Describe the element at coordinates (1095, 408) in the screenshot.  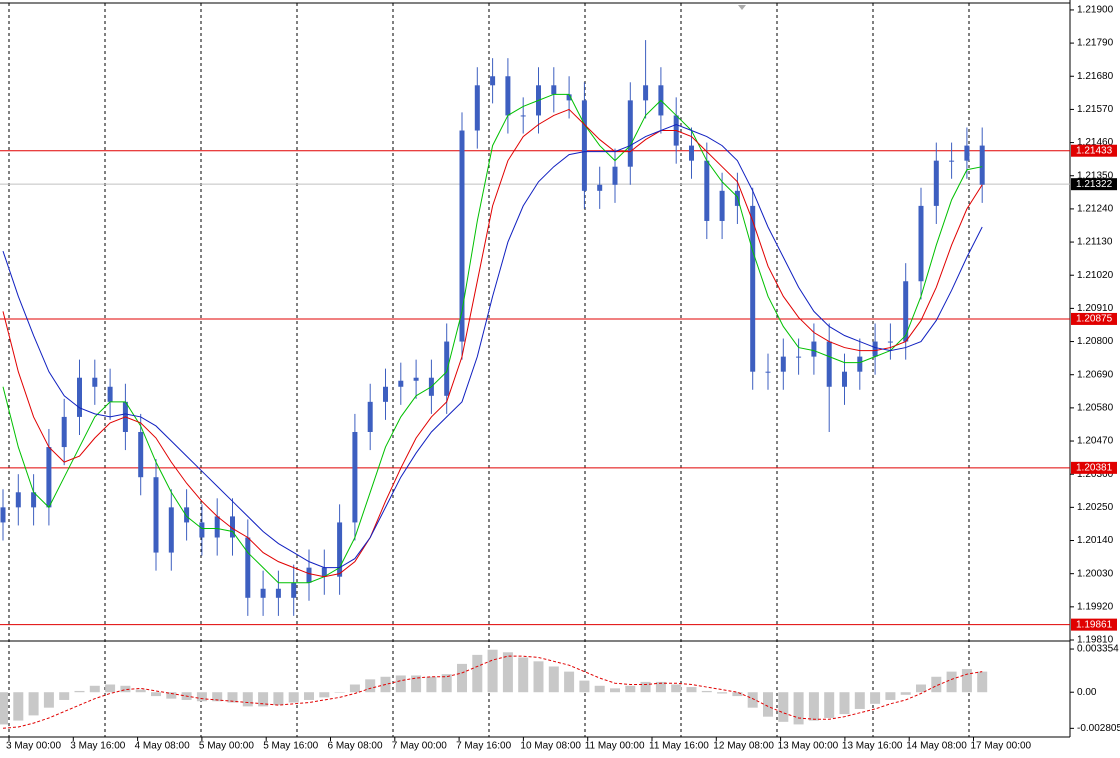
I see `y-tick-label: 1.20580` at that location.